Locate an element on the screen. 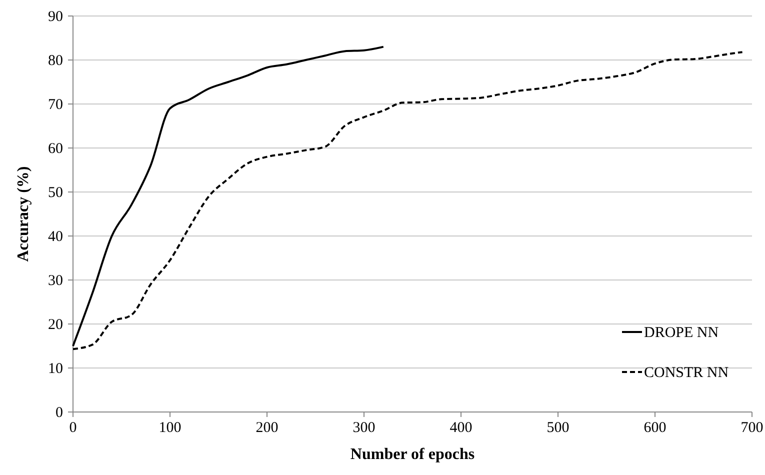 The height and width of the screenshot is (475, 765). x-tick-label: 100 is located at coordinates (170, 428).